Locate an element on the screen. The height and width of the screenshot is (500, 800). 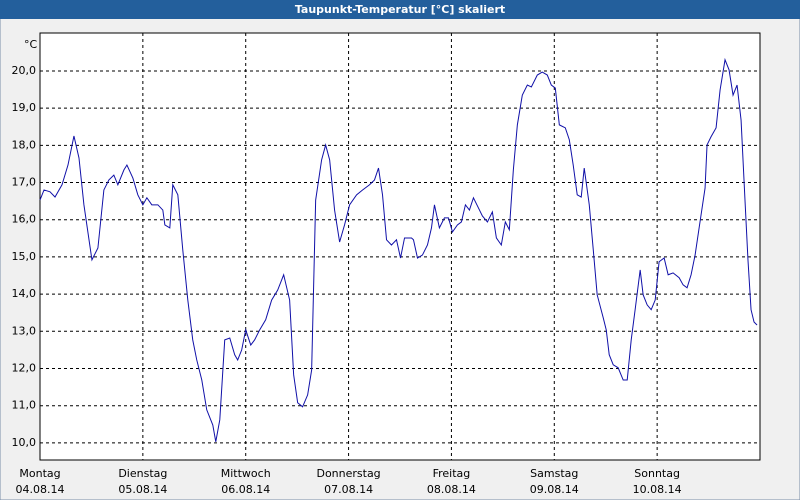
x-tick-date: 04.08.14 is located at coordinates (40, 489).